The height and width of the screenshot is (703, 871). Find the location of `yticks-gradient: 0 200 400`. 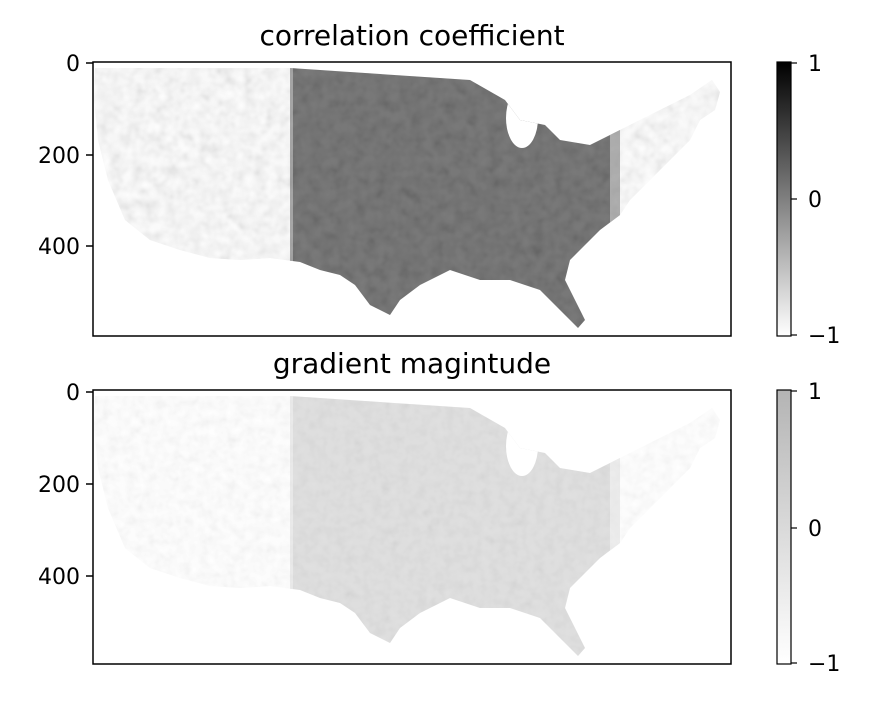

yticks-gradient: 0 200 400 is located at coordinates (65, 485).